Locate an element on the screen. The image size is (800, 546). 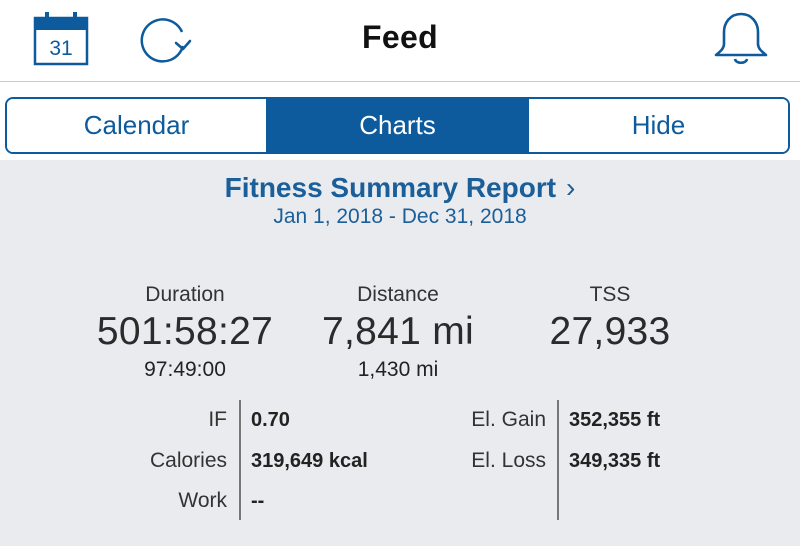
work-label: Work is located at coordinates (202, 500).